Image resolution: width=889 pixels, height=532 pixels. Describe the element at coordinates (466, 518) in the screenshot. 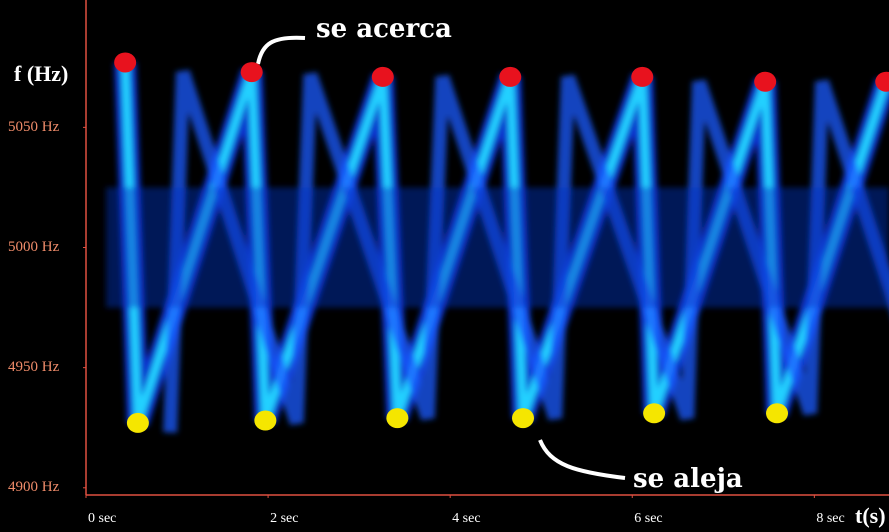

I see `x-tick-label: 4 sec` at that location.